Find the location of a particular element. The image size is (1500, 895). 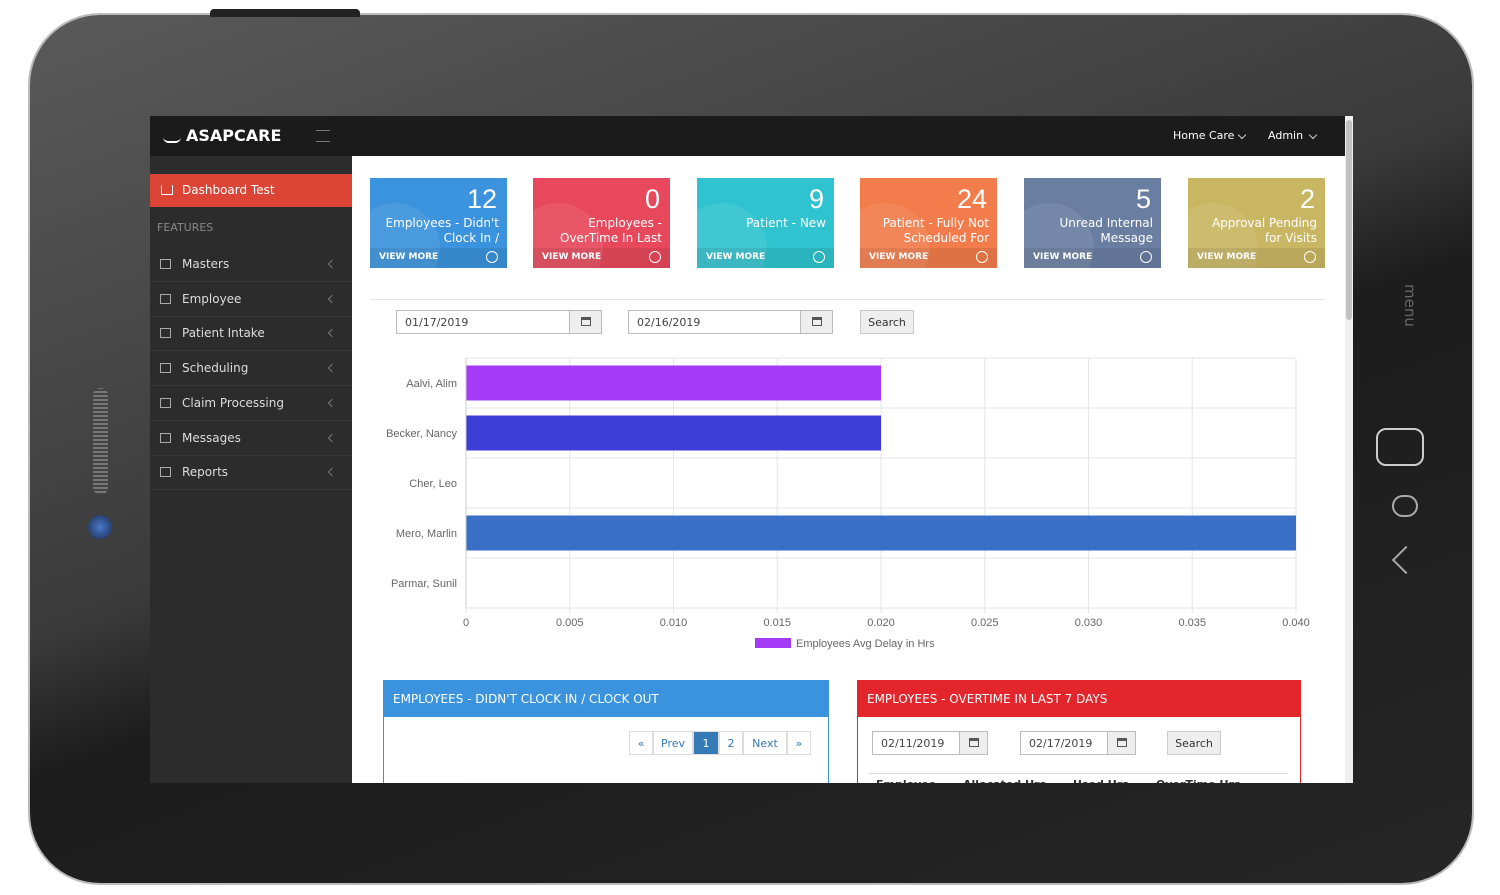

column-header: Allocated Hrs is located at coordinates (1004, 780).